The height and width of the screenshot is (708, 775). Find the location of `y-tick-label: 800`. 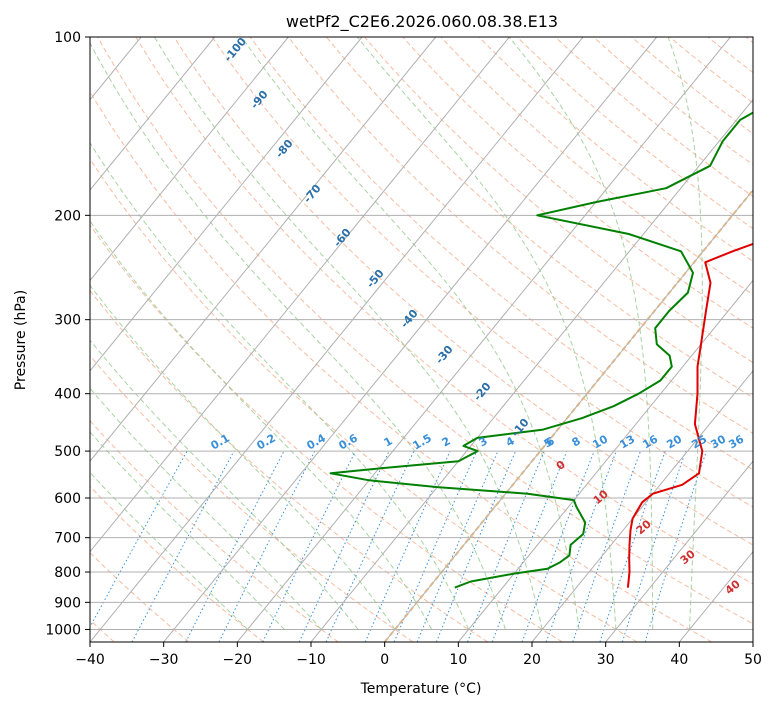

y-tick-label: 800 is located at coordinates (67, 573).